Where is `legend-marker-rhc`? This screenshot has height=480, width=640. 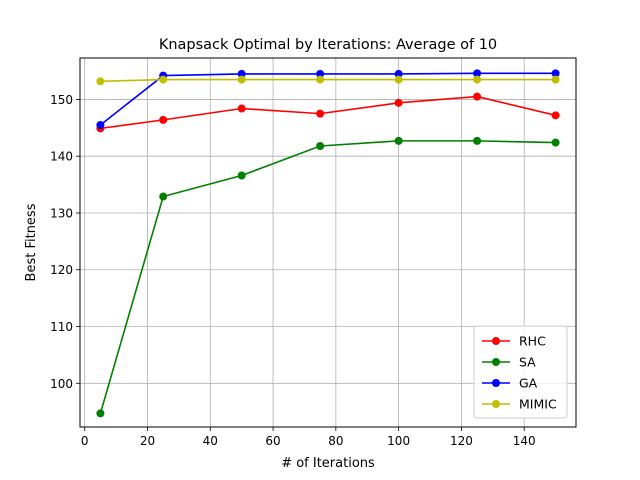
legend-marker-rhc is located at coordinates (496, 341).